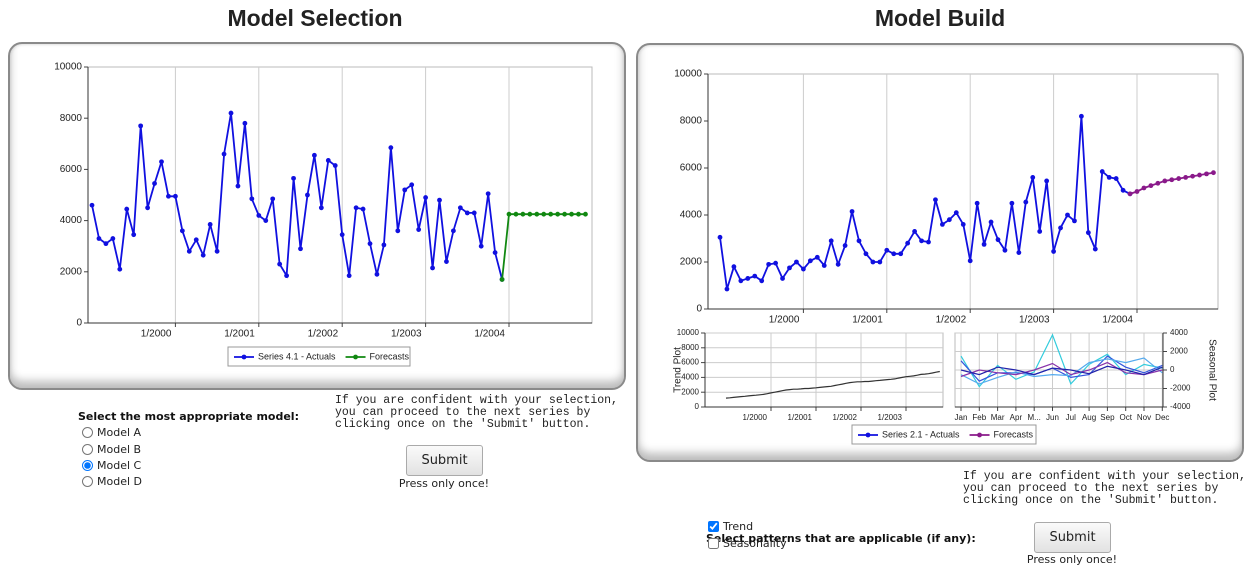 The image size is (1249, 566). Describe the element at coordinates (390, 356) in the screenshot. I see `legend-label: Forecasts` at that location.